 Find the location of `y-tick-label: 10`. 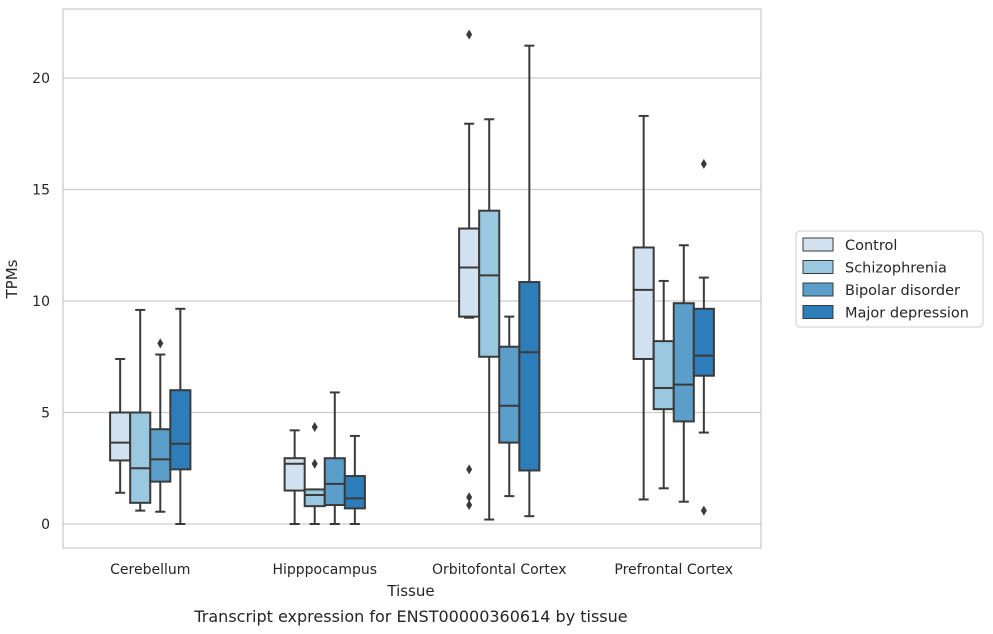

y-tick-label: 10 is located at coordinates (41, 302).